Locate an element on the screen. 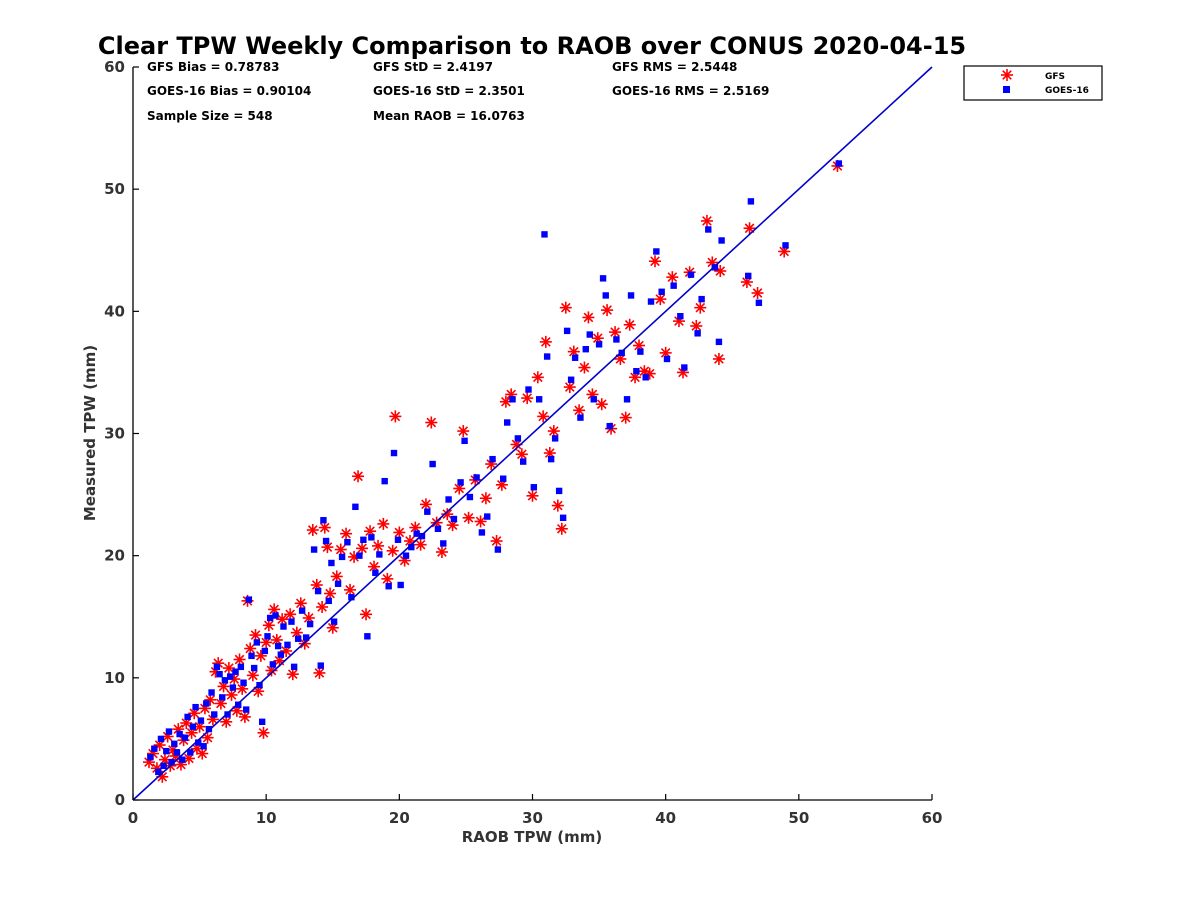 This screenshot has width=1200, height=900. stat-mean-raob: Mean RAOB = 16.0763 is located at coordinates (449, 116).